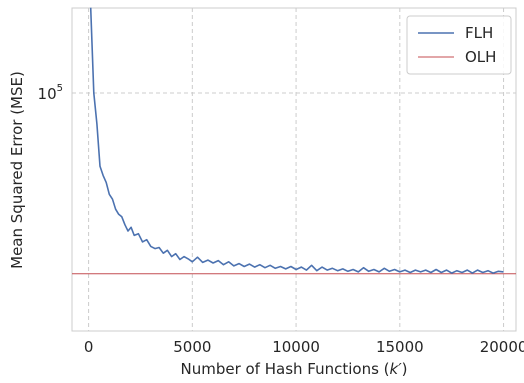 This screenshot has height=383, width=524. Describe the element at coordinates (479, 33) in the screenshot. I see `legend-label-flh: FLH` at that location.